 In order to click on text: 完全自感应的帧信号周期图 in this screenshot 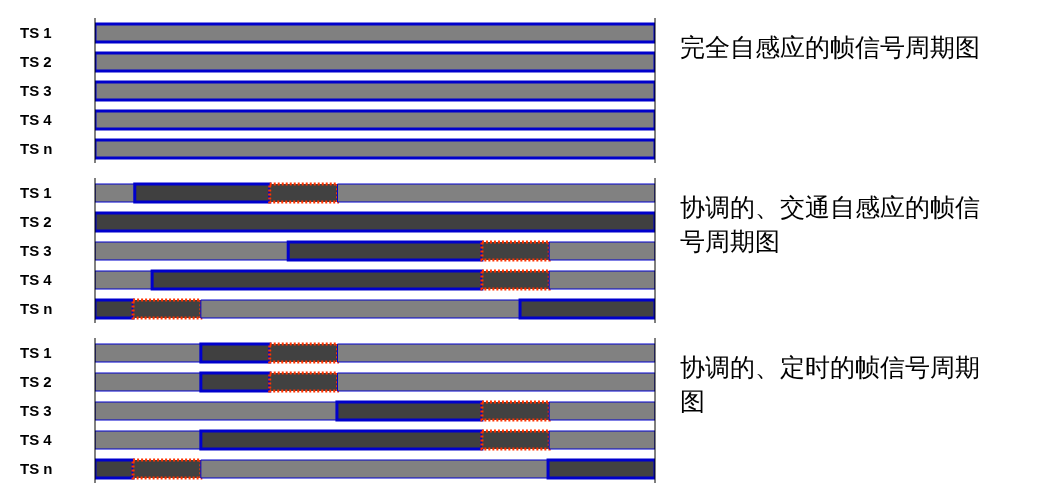, I will do `click(830, 47)`.